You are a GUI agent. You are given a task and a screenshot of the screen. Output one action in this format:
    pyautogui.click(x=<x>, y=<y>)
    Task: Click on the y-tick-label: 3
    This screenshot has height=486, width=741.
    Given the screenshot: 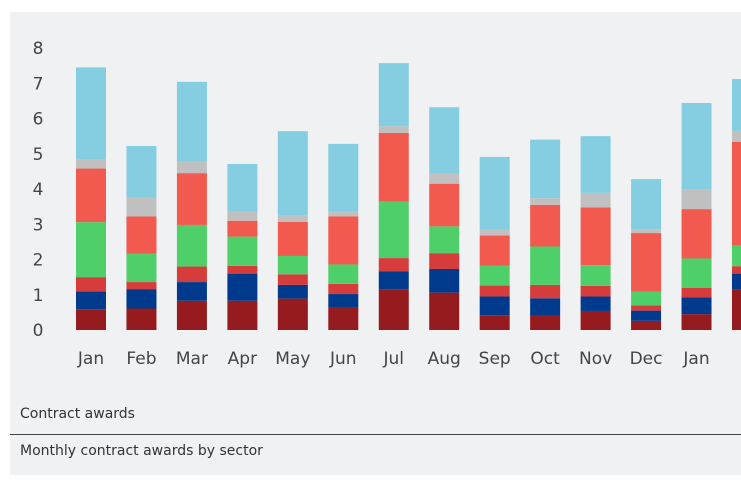 What is the action you would take?
    pyautogui.click(x=38, y=225)
    